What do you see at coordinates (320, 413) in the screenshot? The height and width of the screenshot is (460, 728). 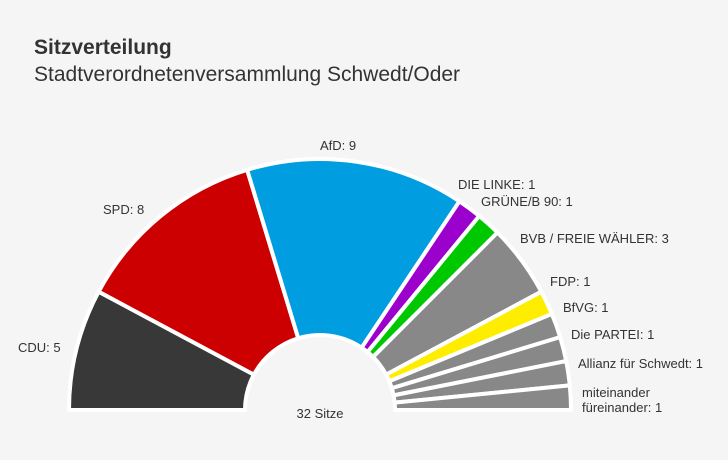 I see `center-label: 32 Sitze` at bounding box center [320, 413].